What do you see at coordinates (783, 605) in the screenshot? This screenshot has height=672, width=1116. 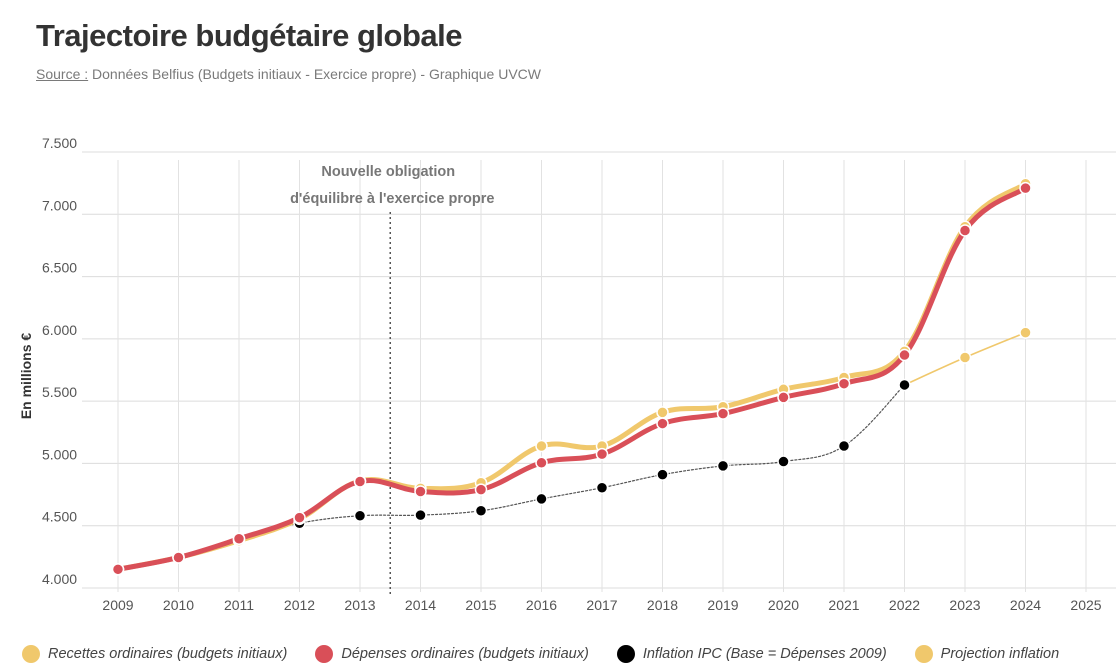 I see `x-tick-label: 2020` at bounding box center [783, 605].